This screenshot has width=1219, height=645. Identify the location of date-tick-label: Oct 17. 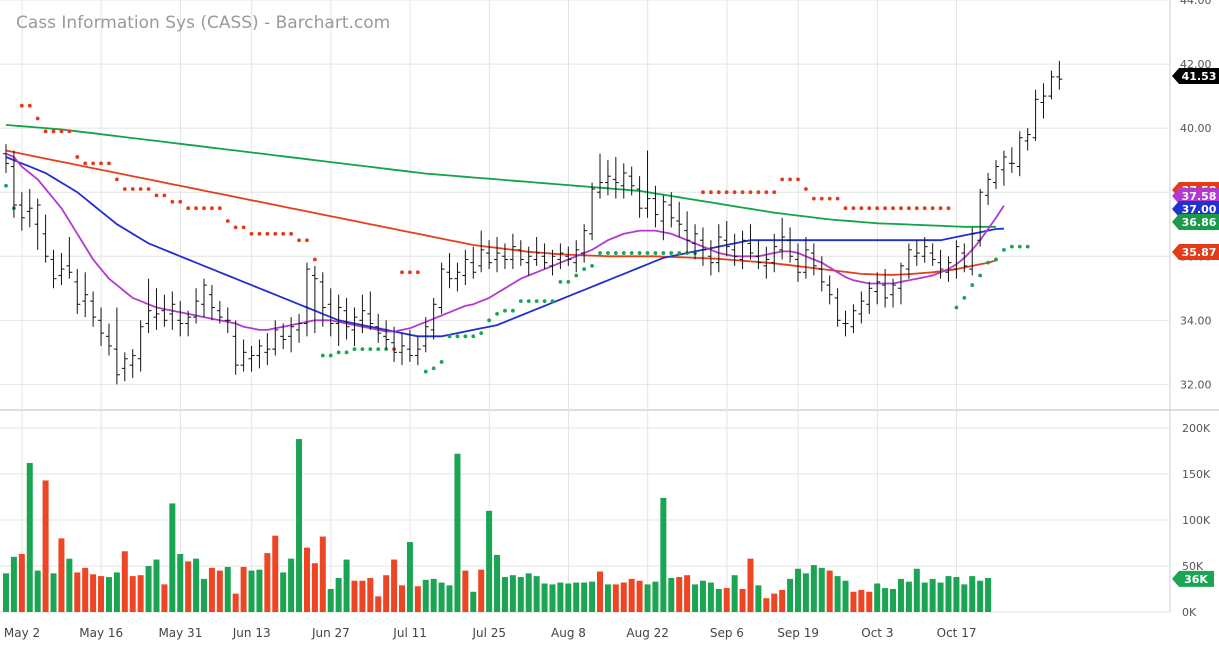
(957, 633).